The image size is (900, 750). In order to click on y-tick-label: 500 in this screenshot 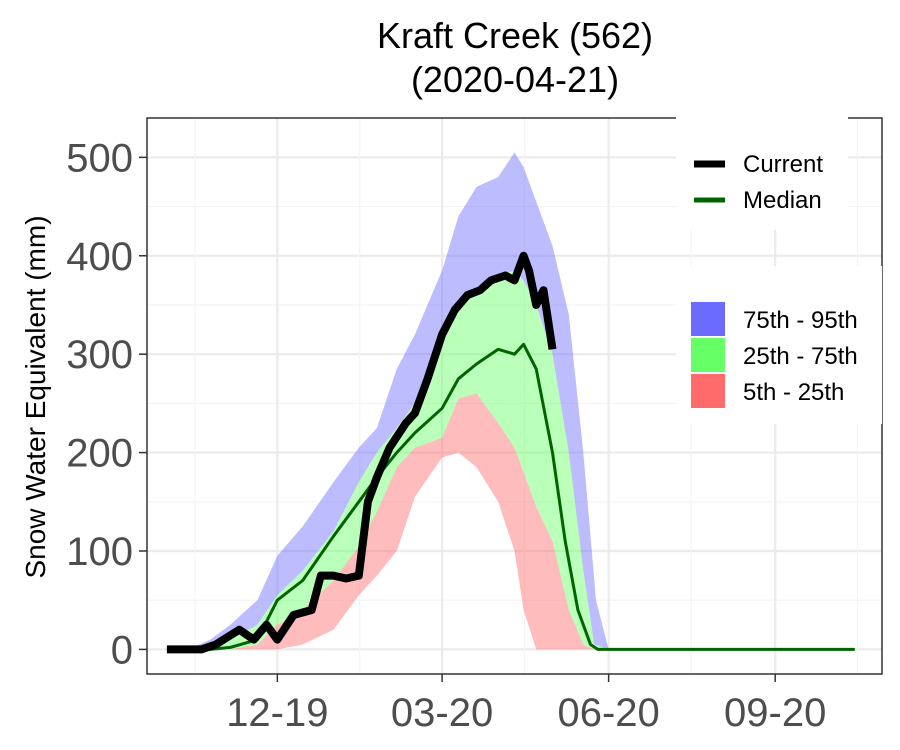, I will do `click(99, 158)`.